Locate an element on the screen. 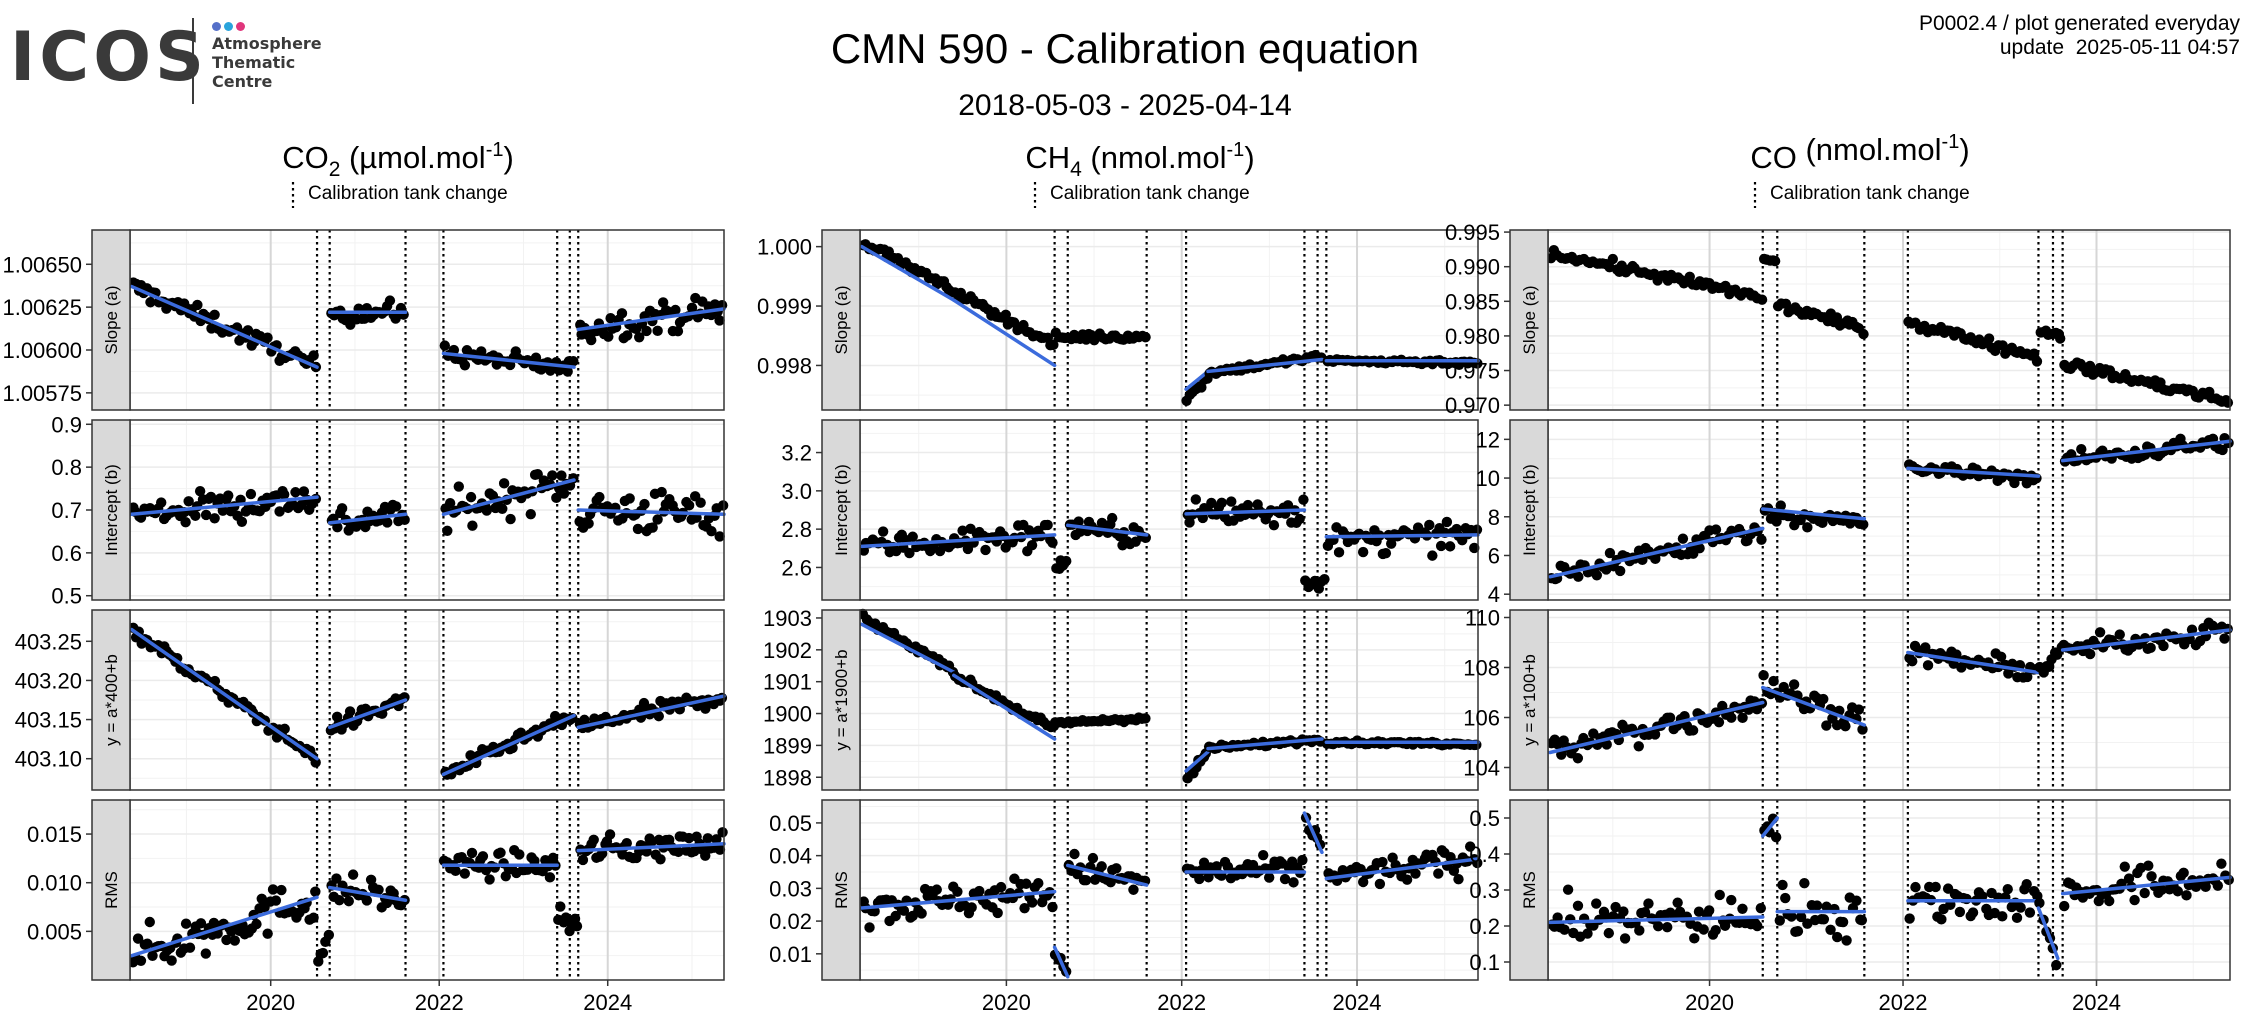  y-tick-label: 8 is located at coordinates (1494, 517).